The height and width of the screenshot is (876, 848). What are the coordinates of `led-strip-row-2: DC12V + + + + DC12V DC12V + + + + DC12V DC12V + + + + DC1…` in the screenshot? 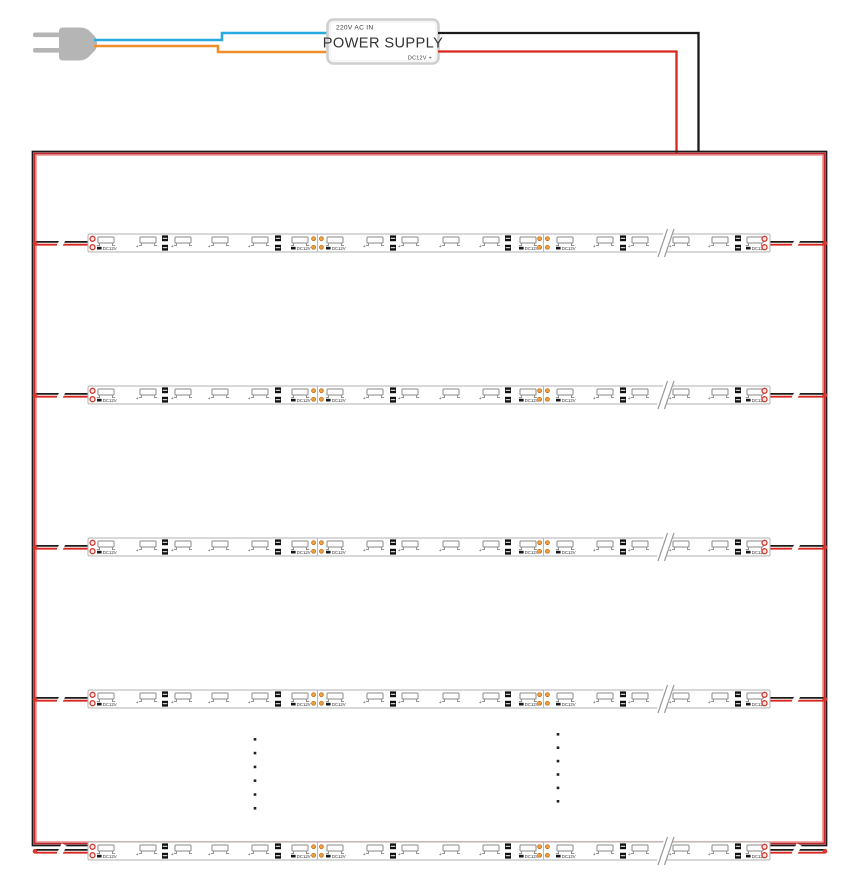 It's located at (430, 395).